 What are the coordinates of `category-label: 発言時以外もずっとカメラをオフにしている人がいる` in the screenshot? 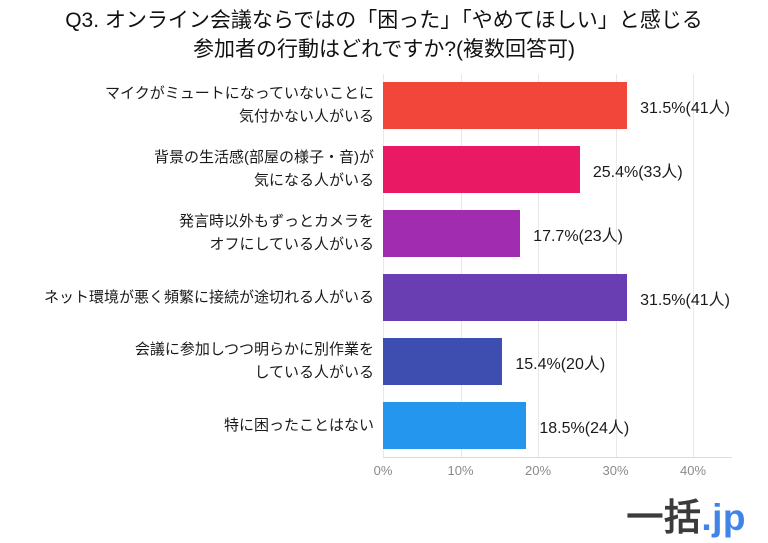 It's located at (191, 233).